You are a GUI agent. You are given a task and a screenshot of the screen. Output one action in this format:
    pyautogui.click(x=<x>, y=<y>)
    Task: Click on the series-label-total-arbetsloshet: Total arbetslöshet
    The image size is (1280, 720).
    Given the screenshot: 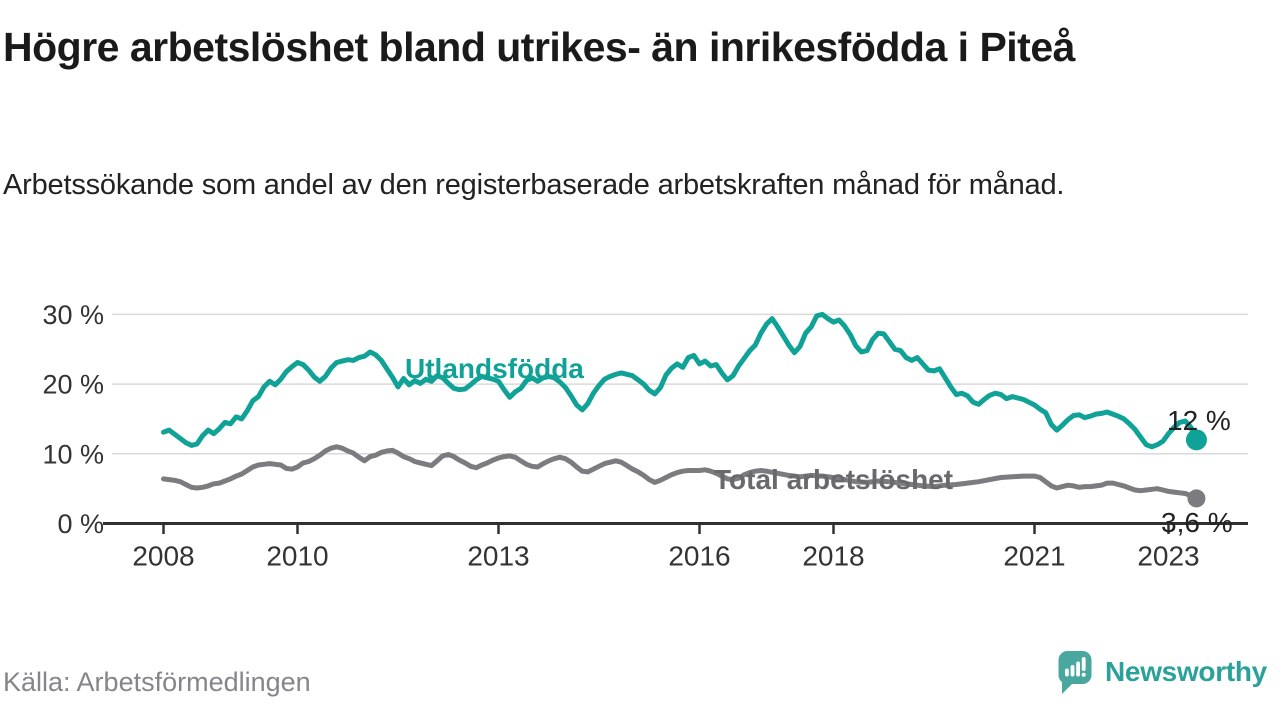 What is the action you would take?
    pyautogui.click(x=833, y=479)
    